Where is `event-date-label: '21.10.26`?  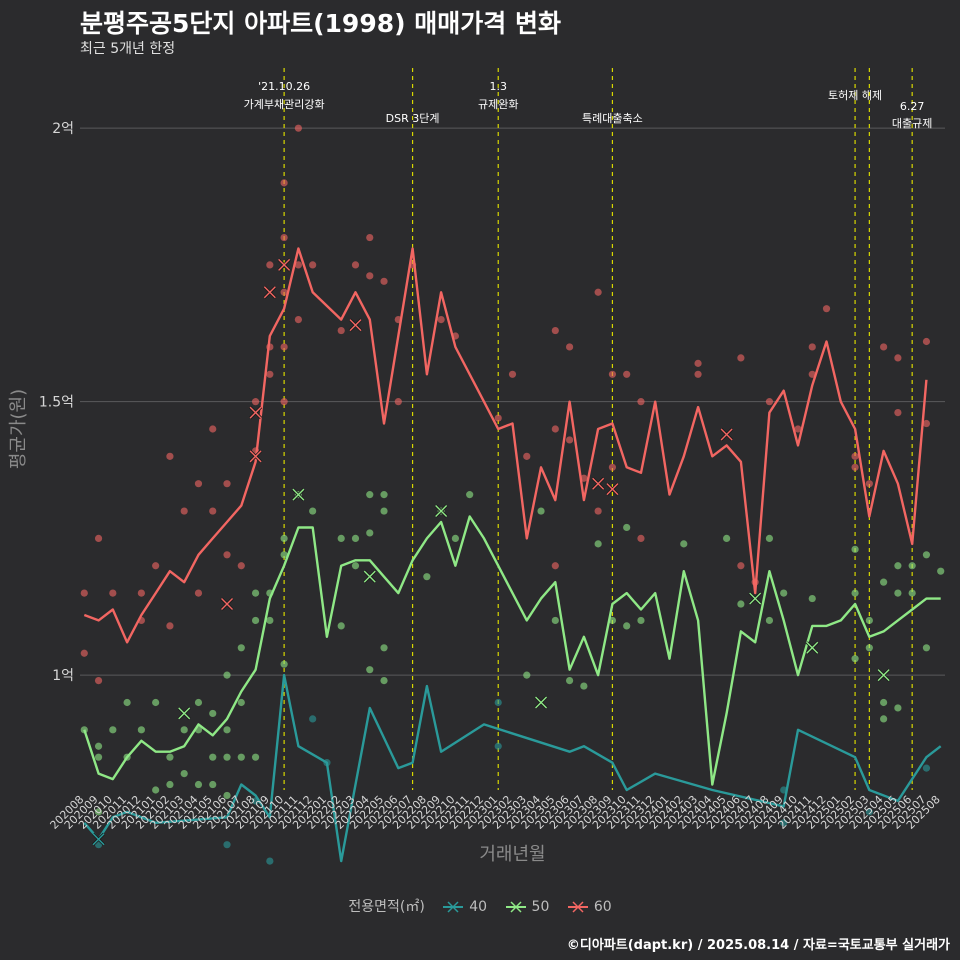 event-date-label: '21.10.26 is located at coordinates (284, 86).